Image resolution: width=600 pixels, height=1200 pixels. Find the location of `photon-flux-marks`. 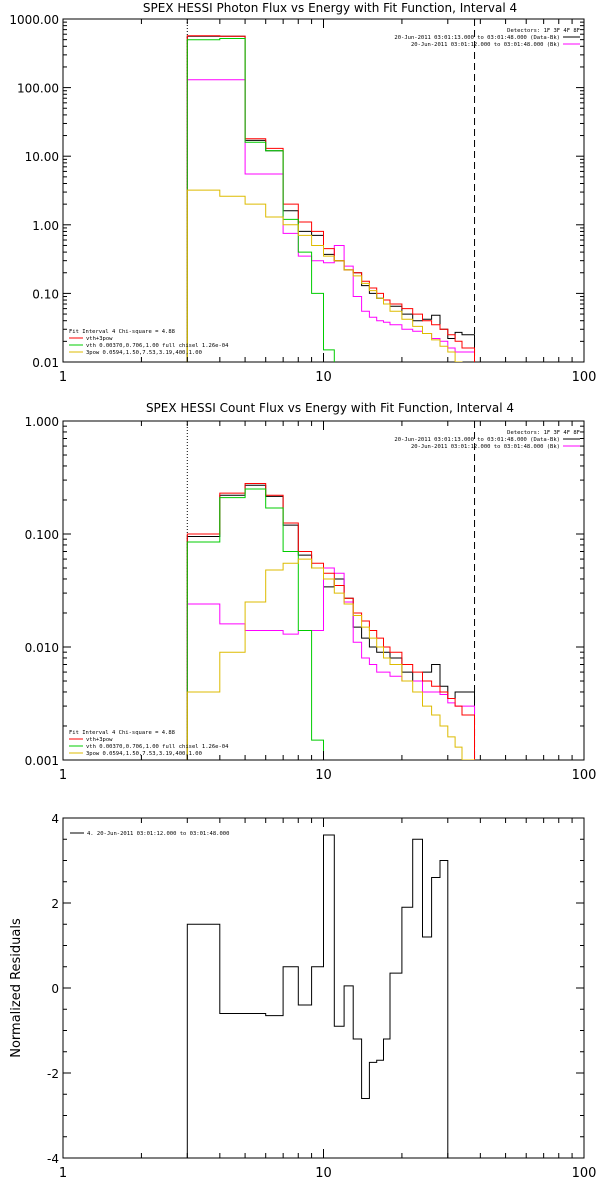

photon-flux-marks is located at coordinates (331, 190).